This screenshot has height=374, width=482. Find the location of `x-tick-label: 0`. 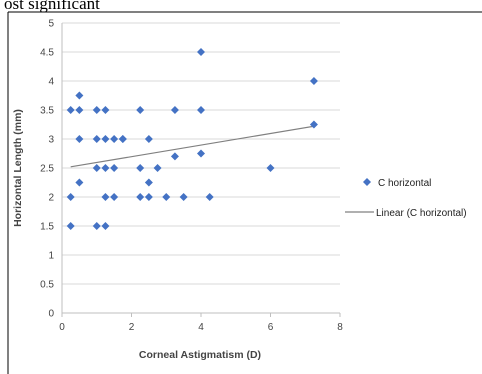

x-tick-label: 0 is located at coordinates (62, 327).